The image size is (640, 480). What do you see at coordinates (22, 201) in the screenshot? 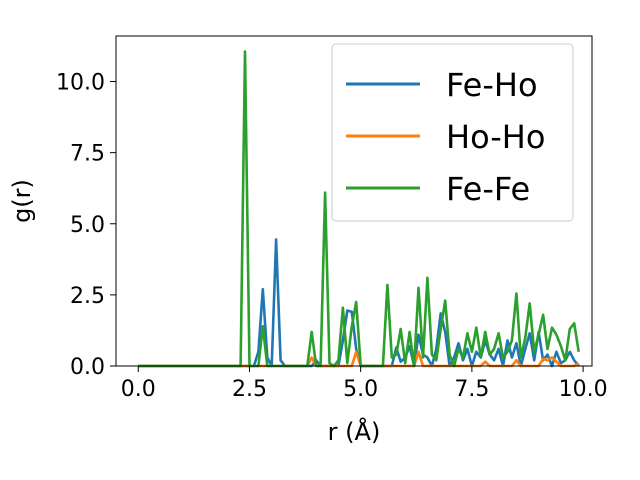
I see `y-axis-label: g(r)` at bounding box center [22, 201].